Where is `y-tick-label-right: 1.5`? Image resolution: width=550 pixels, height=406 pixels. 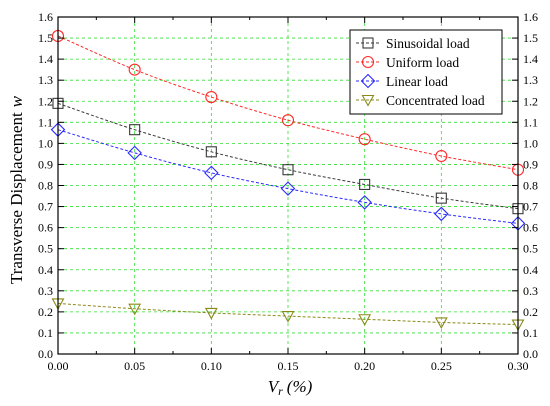 y-tick-label-right: 1.5 is located at coordinates (530, 38).